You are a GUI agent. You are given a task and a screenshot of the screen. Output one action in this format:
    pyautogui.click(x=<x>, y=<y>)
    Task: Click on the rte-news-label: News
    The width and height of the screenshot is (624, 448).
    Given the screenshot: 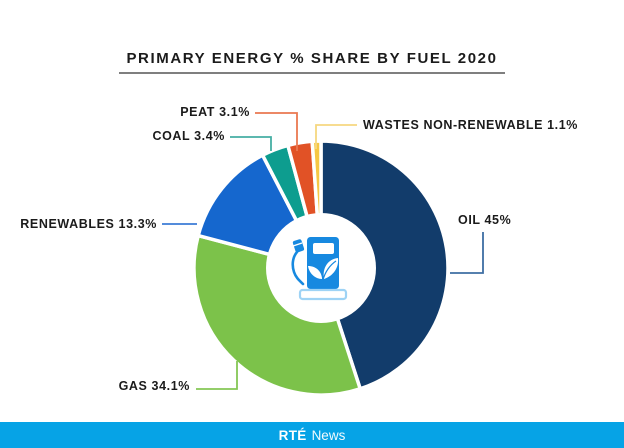 What is the action you would take?
    pyautogui.click(x=328, y=435)
    